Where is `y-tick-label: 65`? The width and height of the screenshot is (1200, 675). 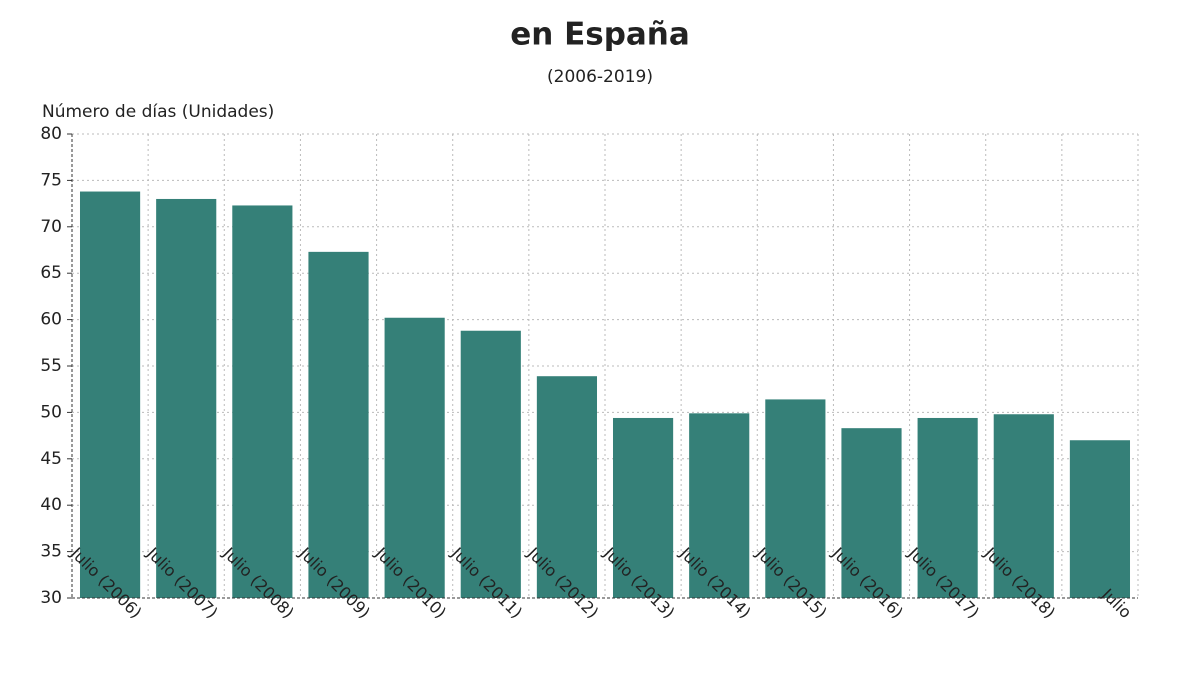 y-tick-label: 65 is located at coordinates (51, 273).